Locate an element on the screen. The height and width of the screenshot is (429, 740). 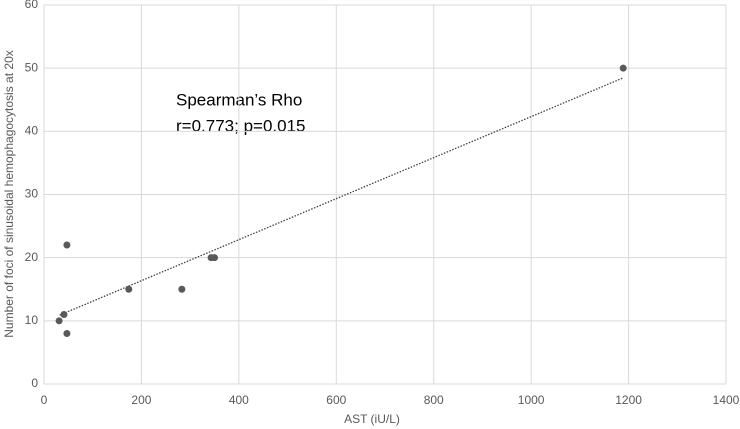
x-tick-label: 200 is located at coordinates (141, 400).